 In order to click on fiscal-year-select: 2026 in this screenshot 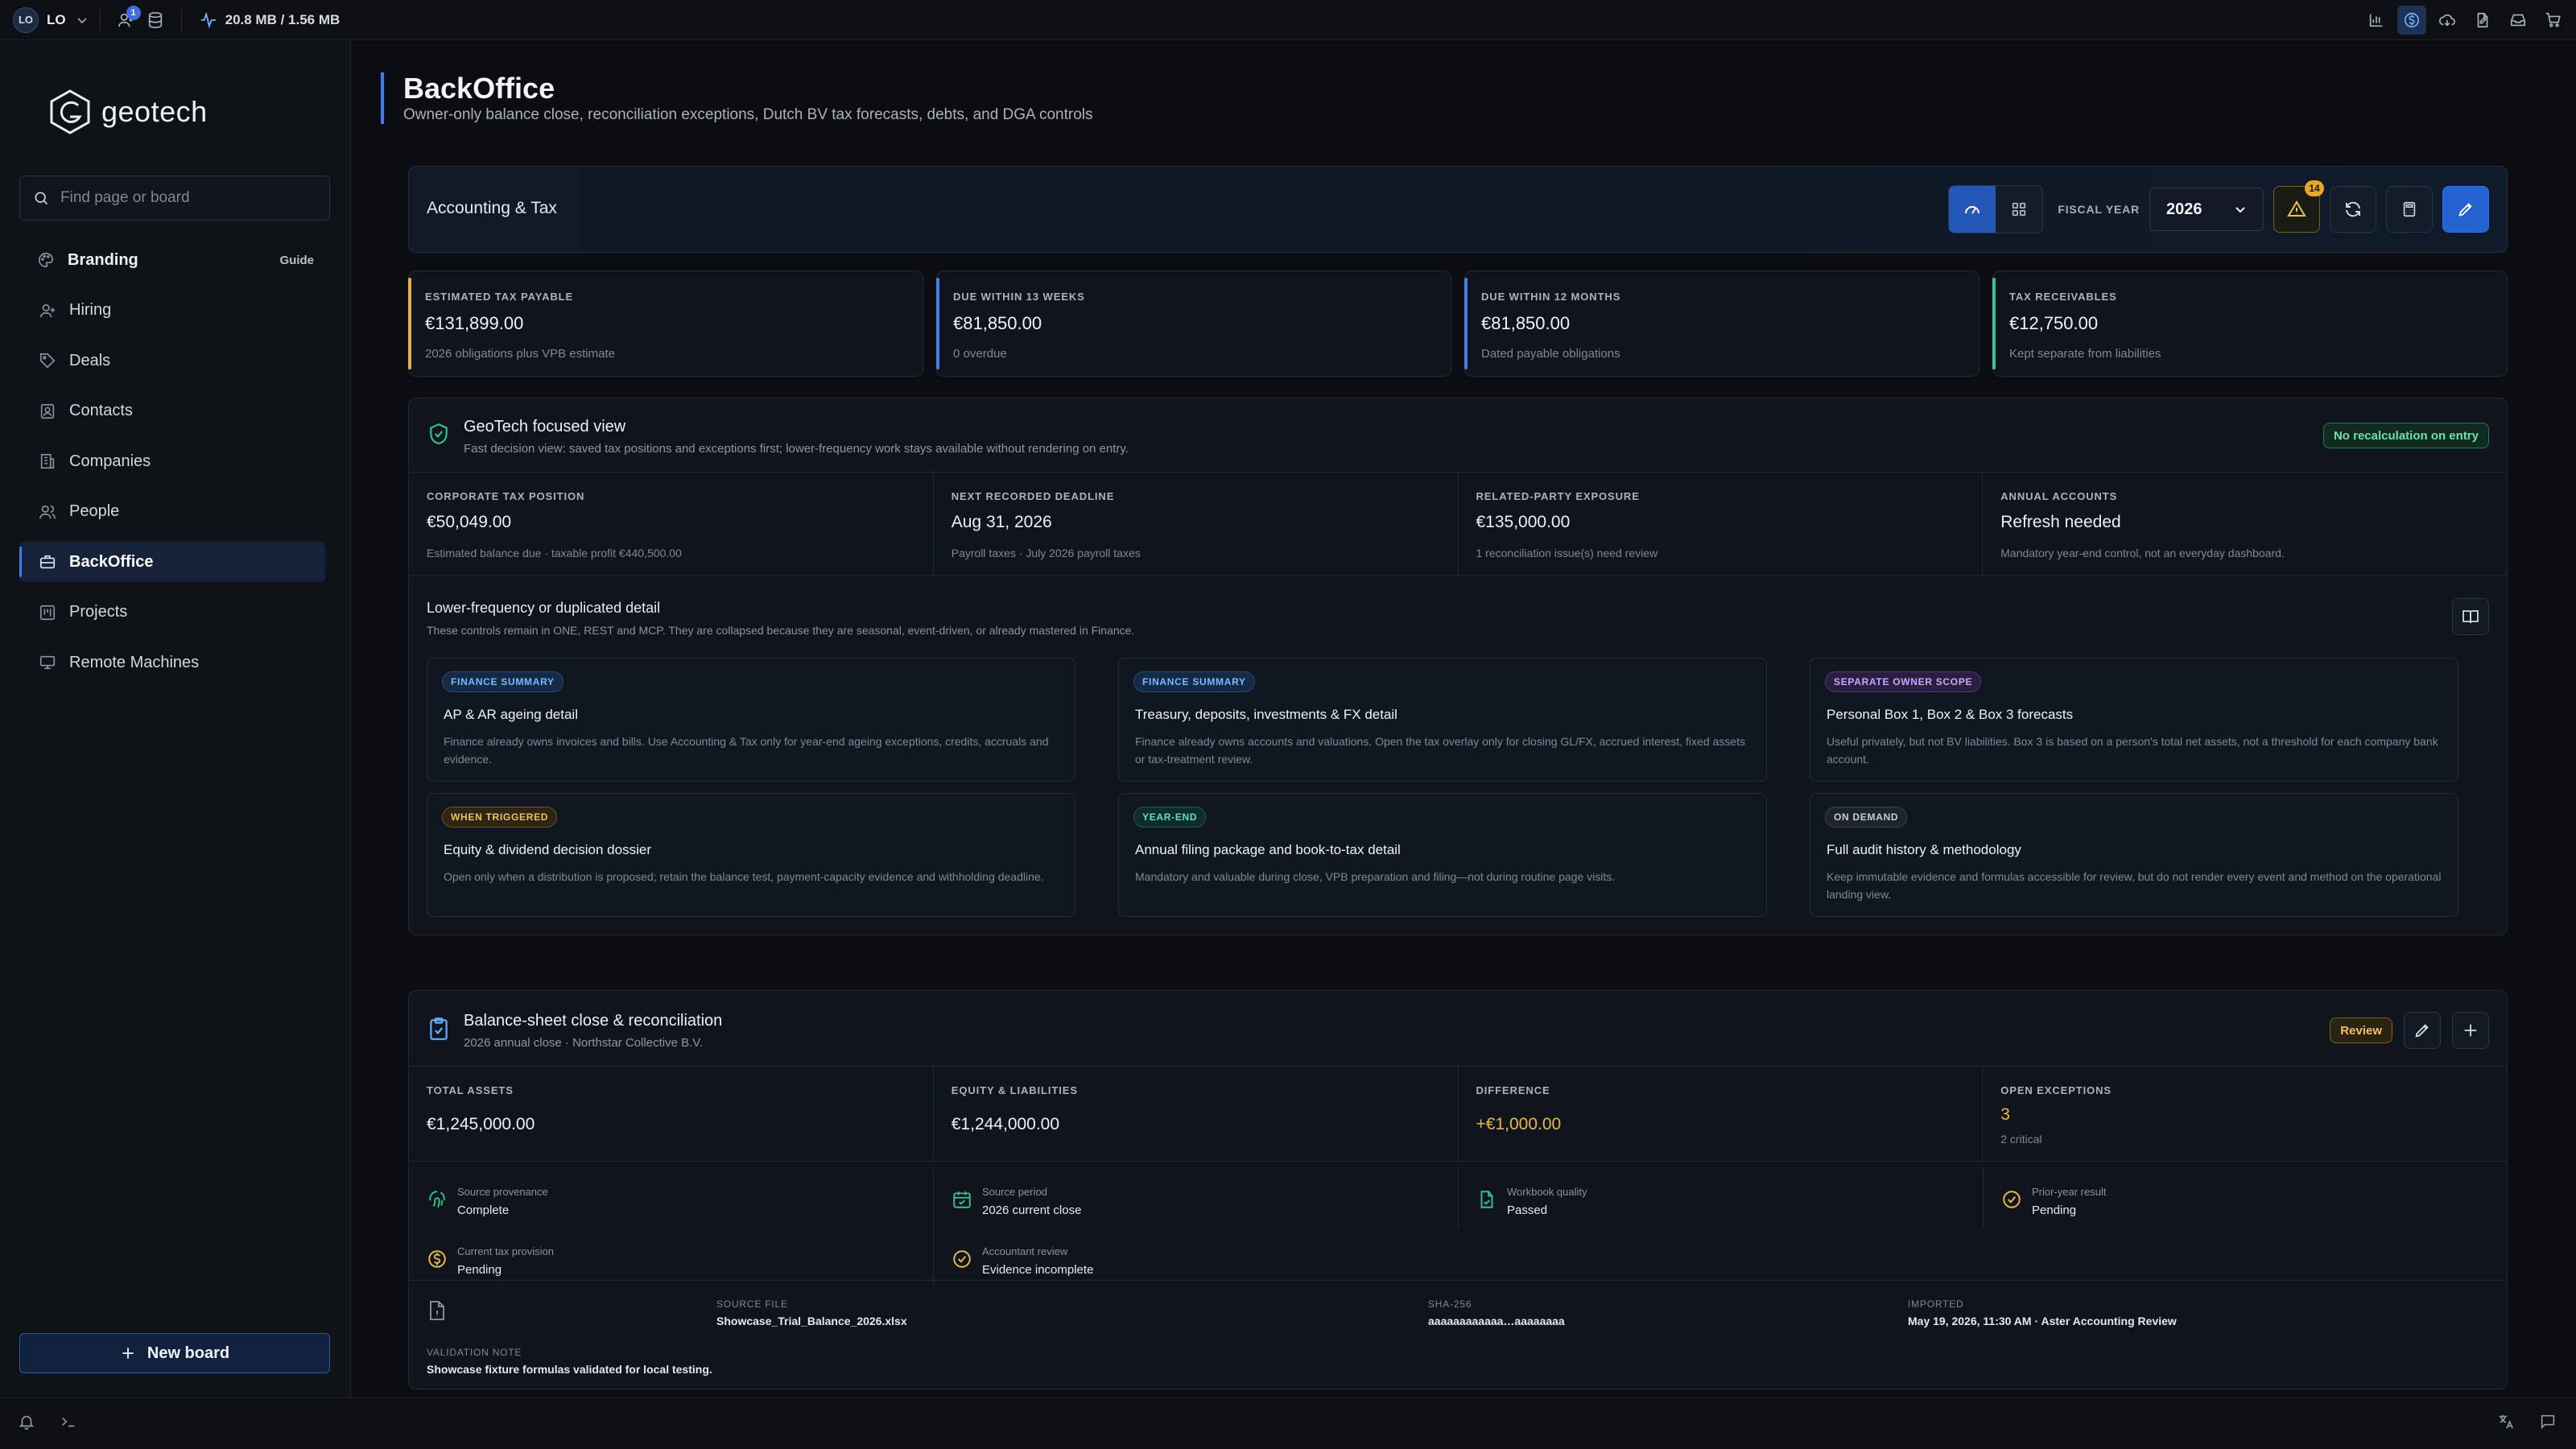, I will do `click(2206, 209)`.